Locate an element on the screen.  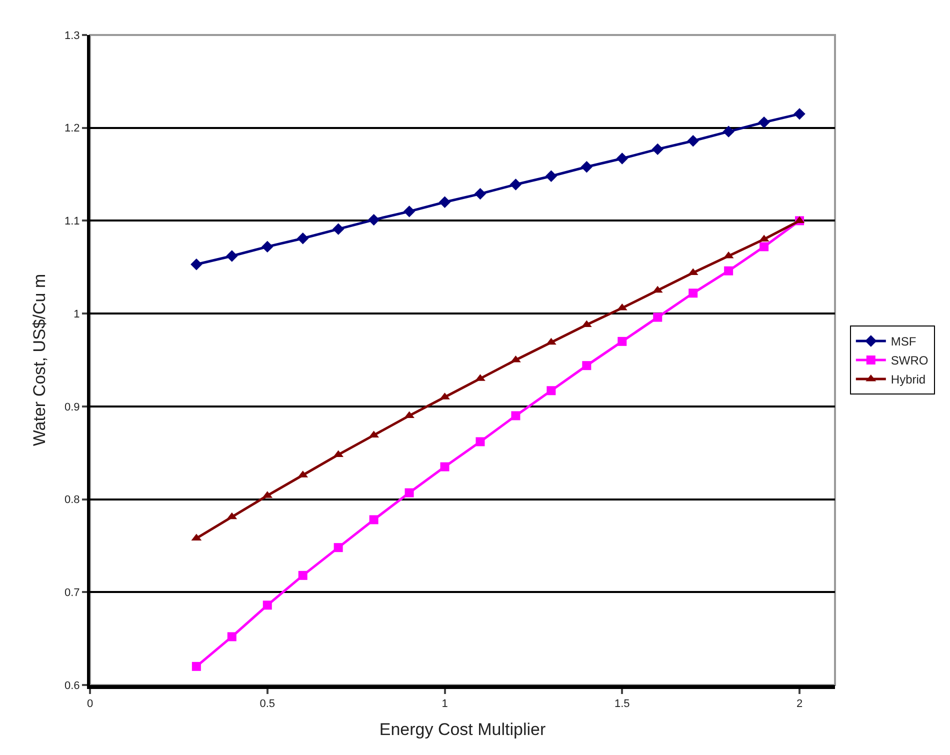
y-tick-label: 0.7 is located at coordinates (72, 592).